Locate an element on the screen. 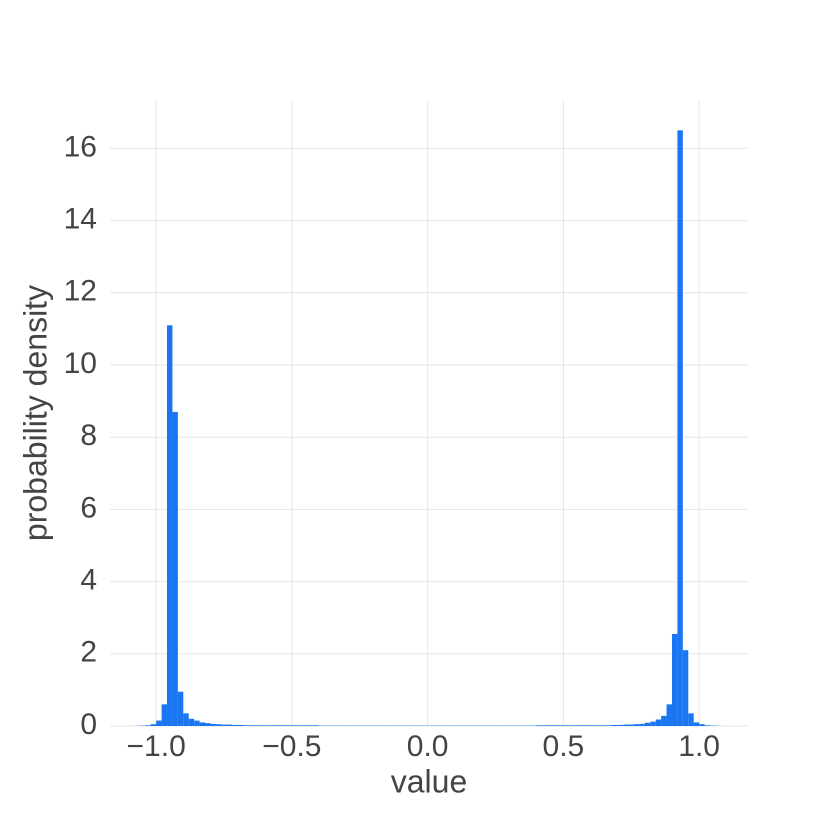  y-tick-label: 10 is located at coordinates (80, 363).